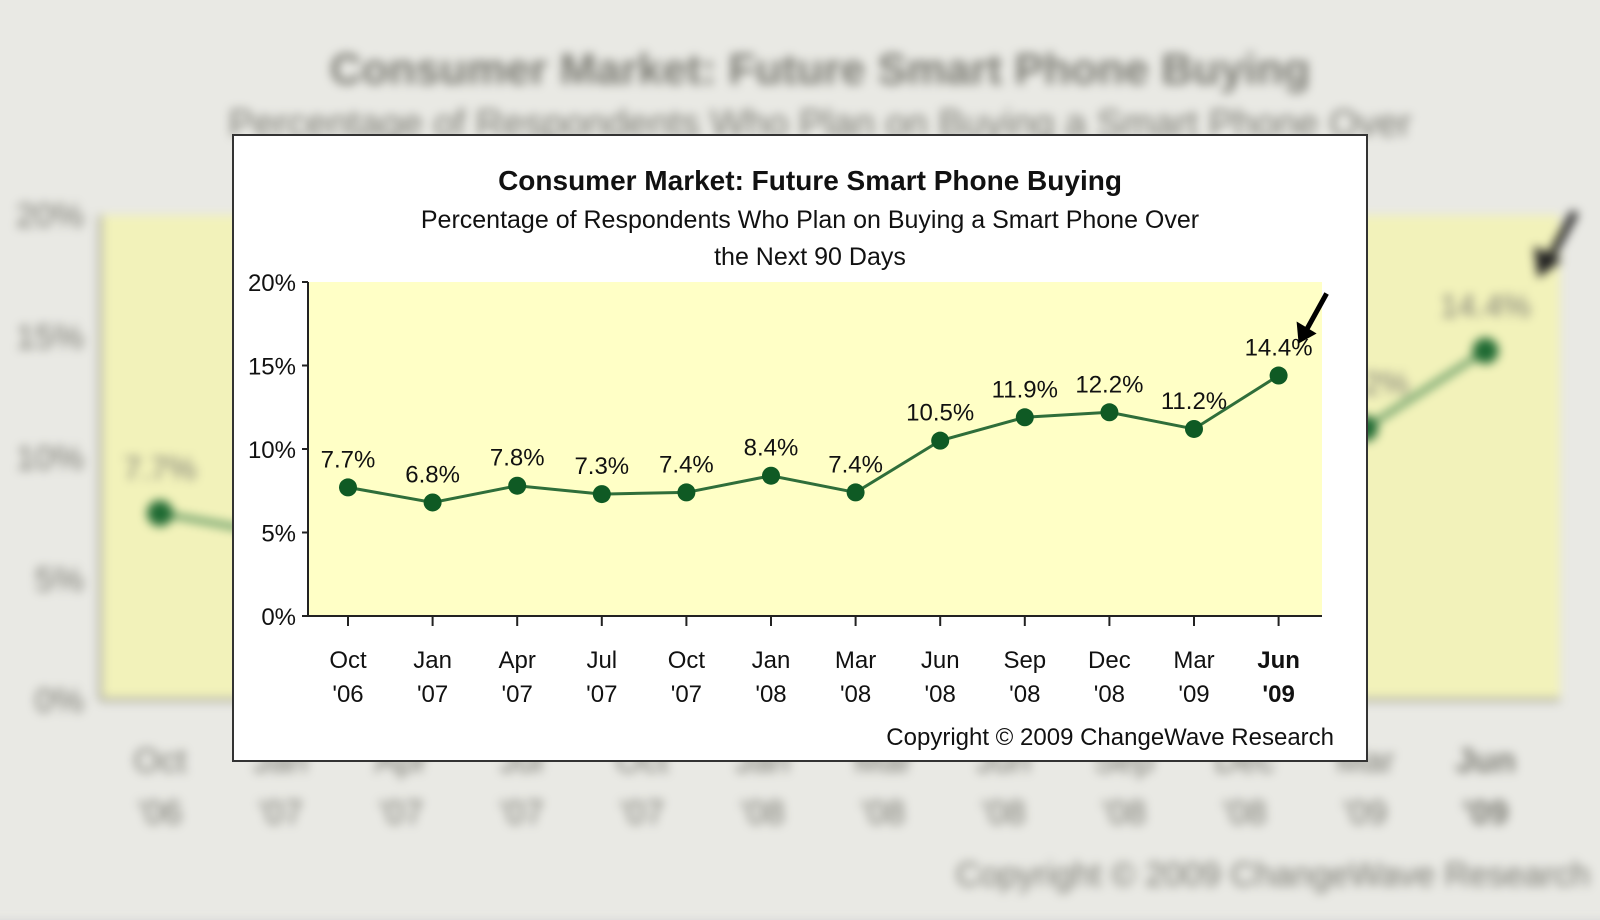  What do you see at coordinates (1312, 318) in the screenshot?
I see `highlight-arrow-icon` at bounding box center [1312, 318].